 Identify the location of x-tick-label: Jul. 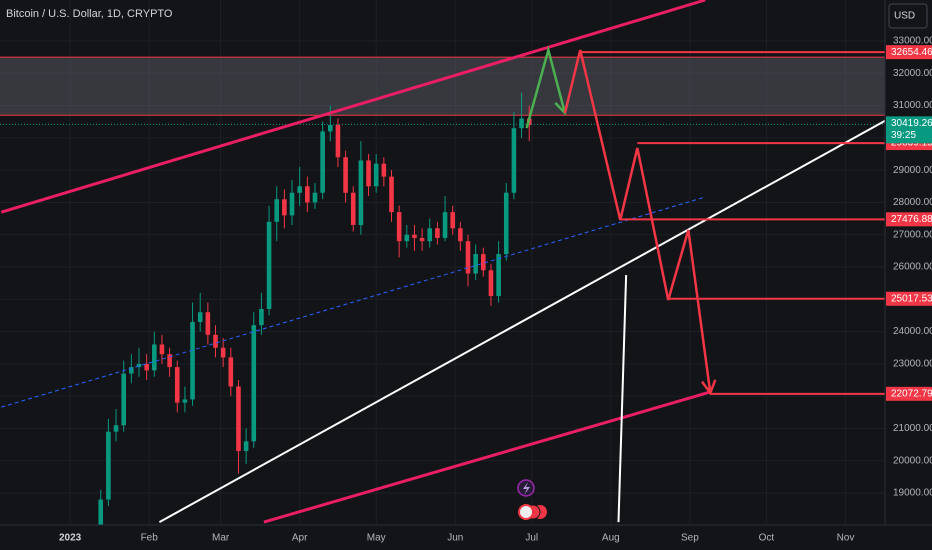
(531, 538).